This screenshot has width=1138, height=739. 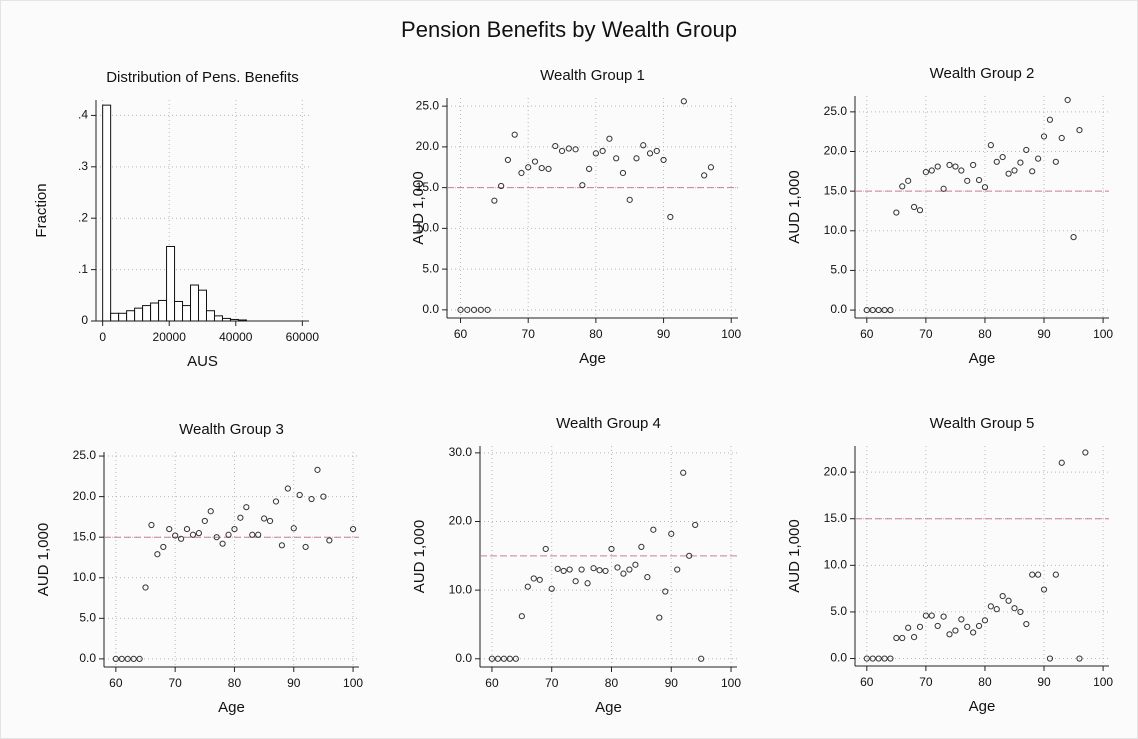 I want to click on x-tick-label: 100, so click(x=731, y=334).